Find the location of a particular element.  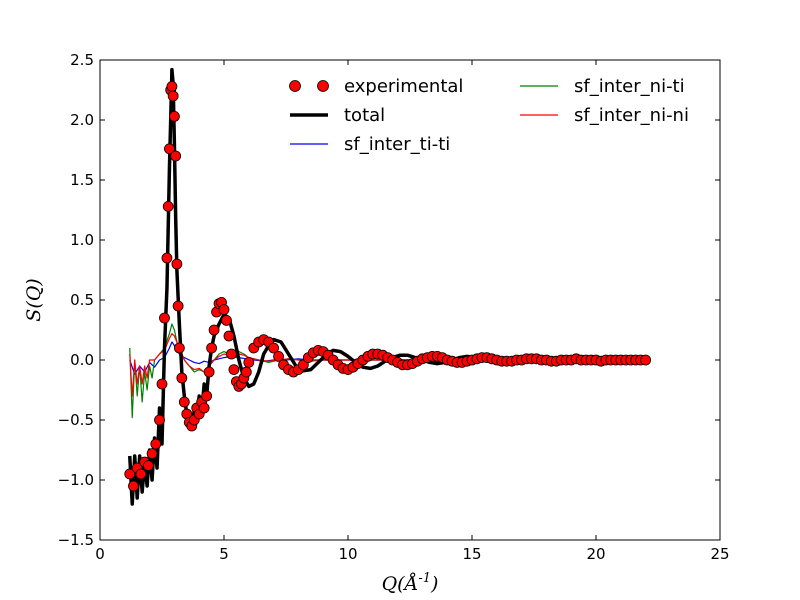

legend-entry-sf-inter-ni-ti: sf_inter_ni-ti is located at coordinates (602, 86).